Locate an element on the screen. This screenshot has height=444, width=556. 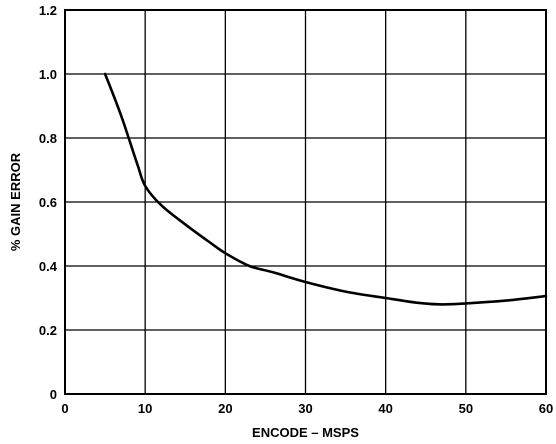
x-tick-label: 20 is located at coordinates (225, 408).